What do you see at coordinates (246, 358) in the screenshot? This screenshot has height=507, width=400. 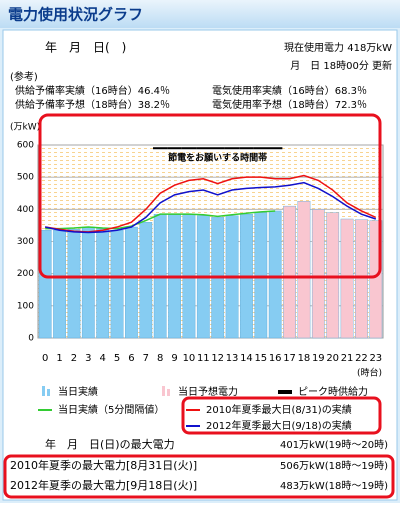 I see `x-tick-label: 14` at bounding box center [246, 358].